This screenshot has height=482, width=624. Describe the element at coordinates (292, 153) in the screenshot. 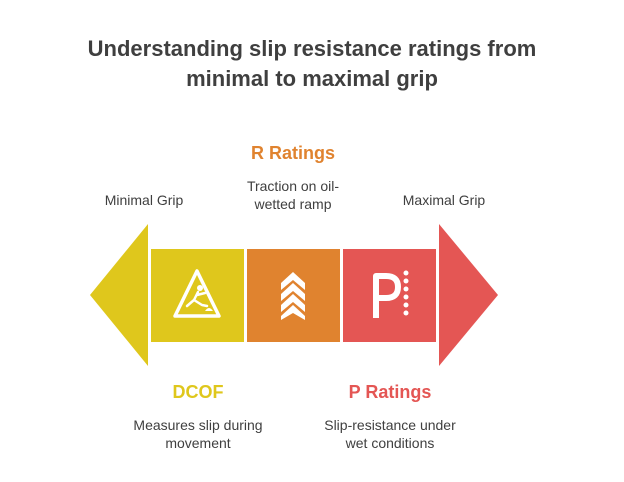

I see `r-ratings-heading: R Ratings` at that location.